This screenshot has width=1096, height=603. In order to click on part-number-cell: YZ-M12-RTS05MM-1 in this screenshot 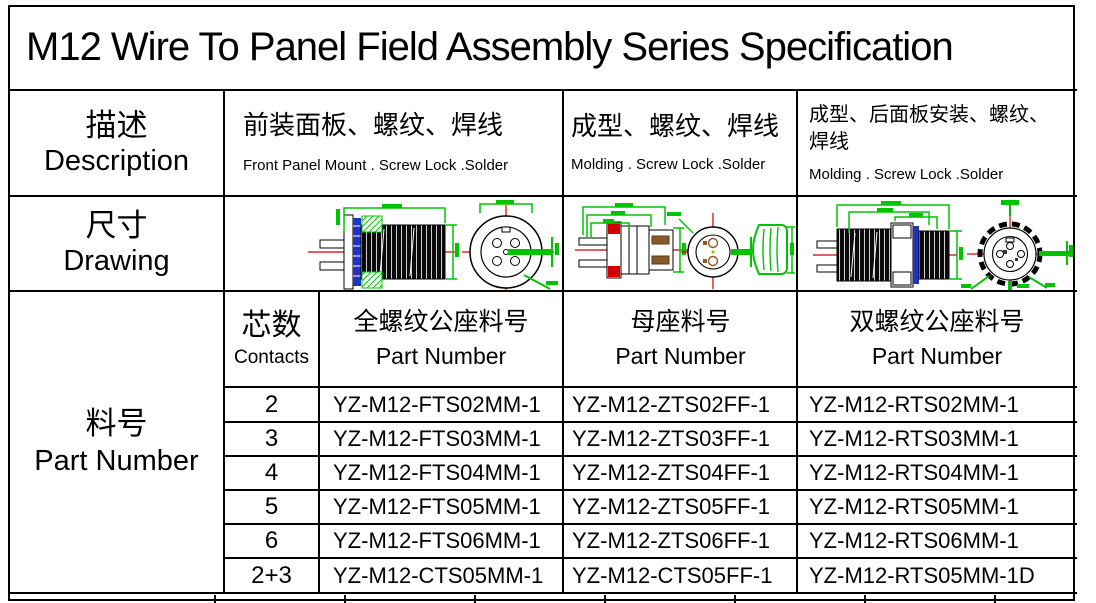, I will do `click(914, 506)`.